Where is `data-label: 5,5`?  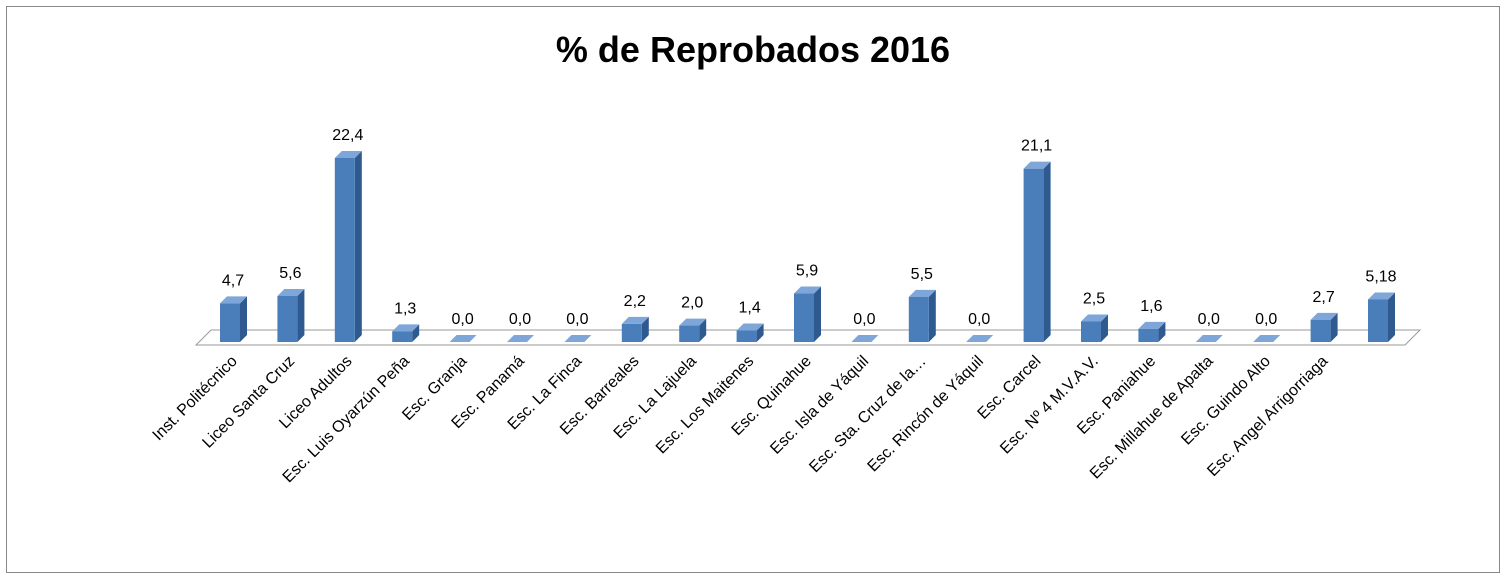
data-label: 5,5 is located at coordinates (922, 274).